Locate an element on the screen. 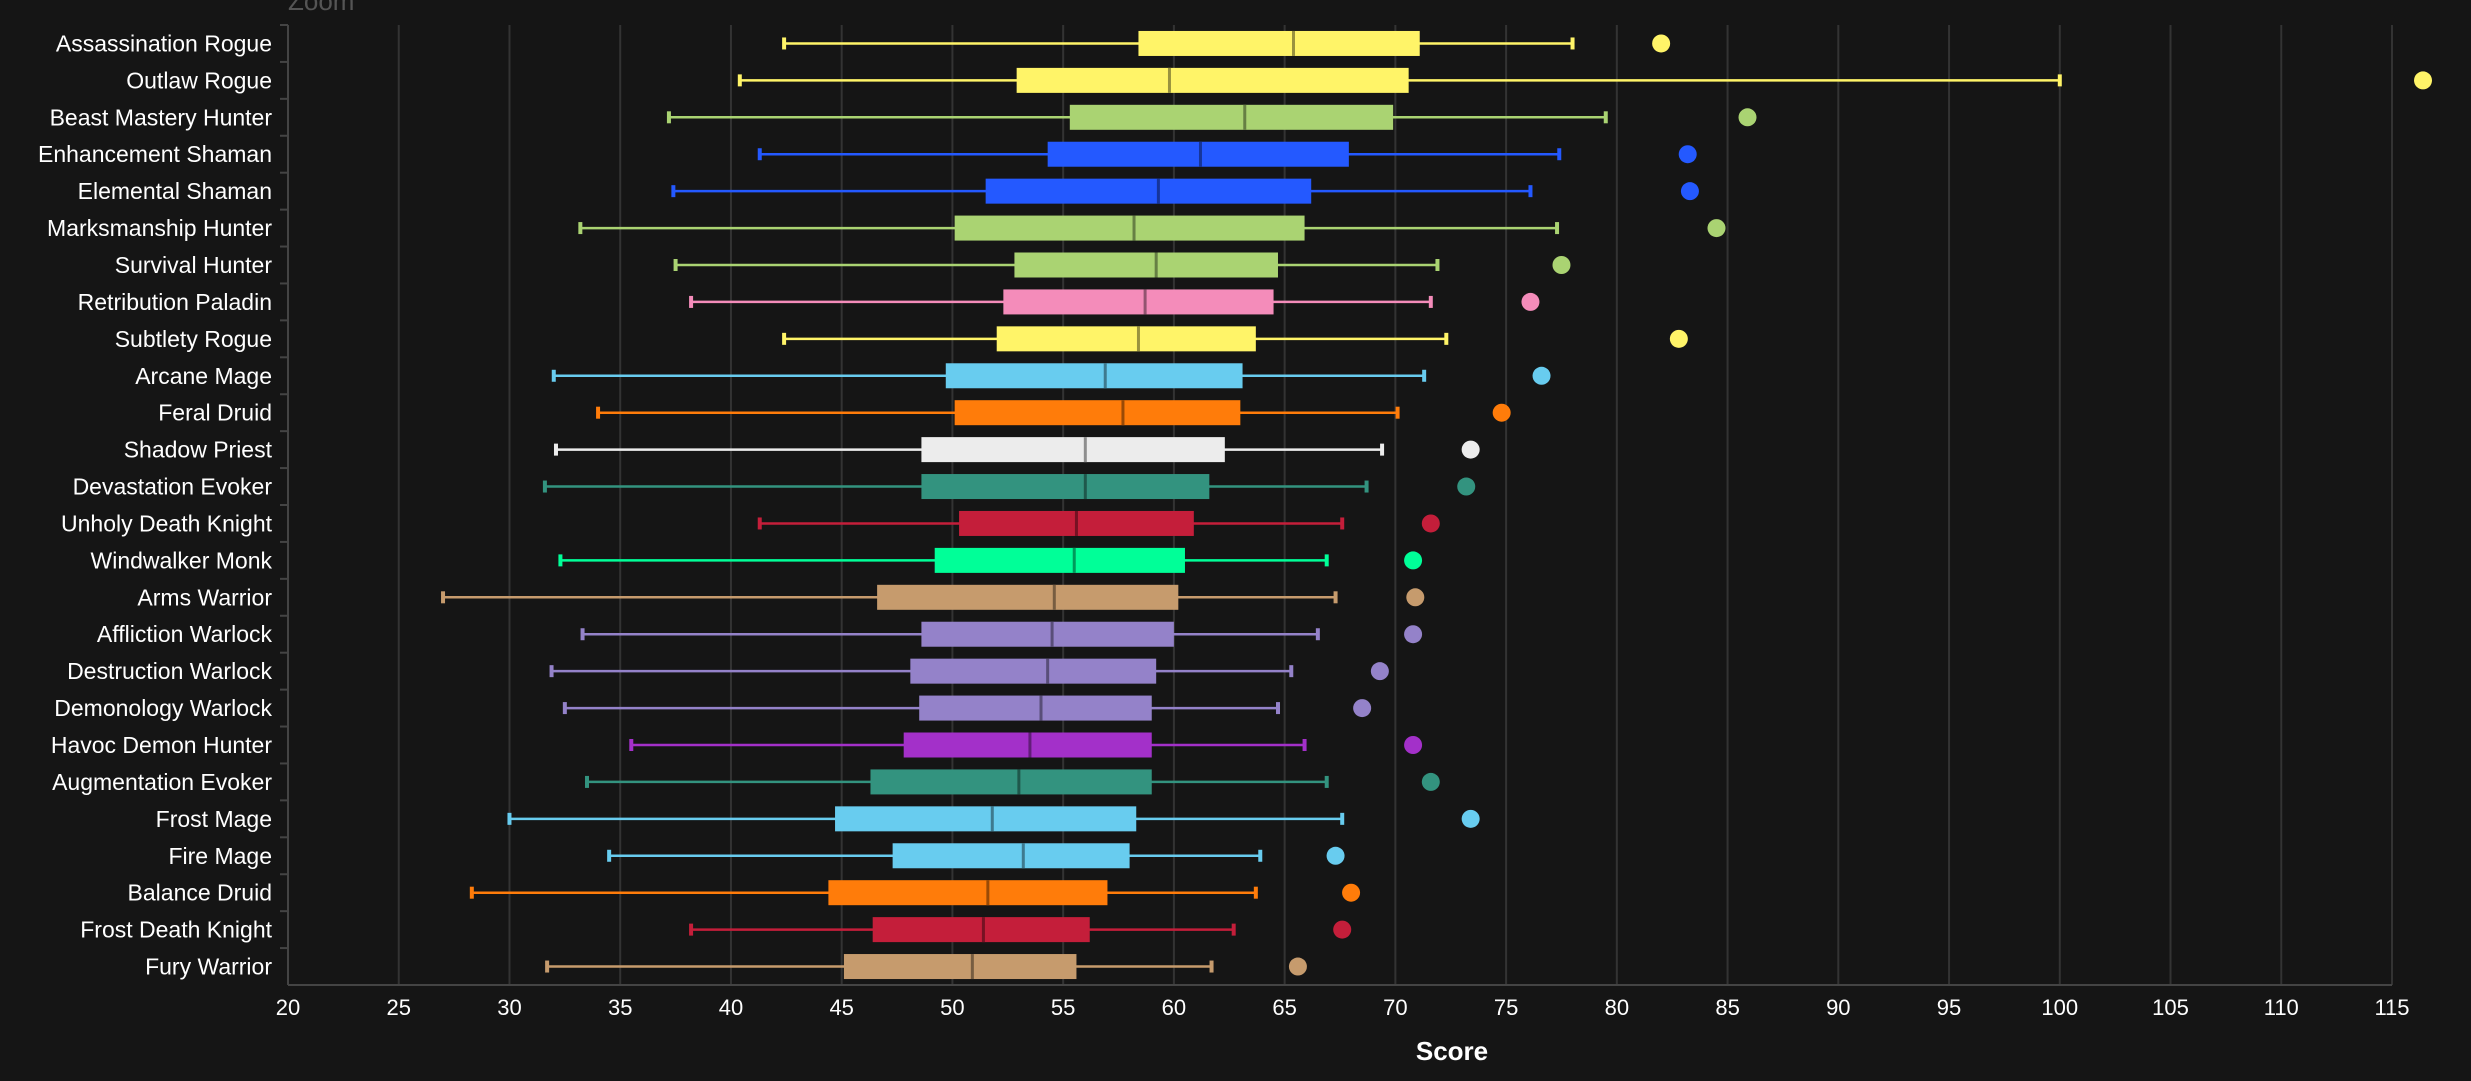 The height and width of the screenshot is (1081, 2471). category-label: Windwalker Monk is located at coordinates (182, 560).